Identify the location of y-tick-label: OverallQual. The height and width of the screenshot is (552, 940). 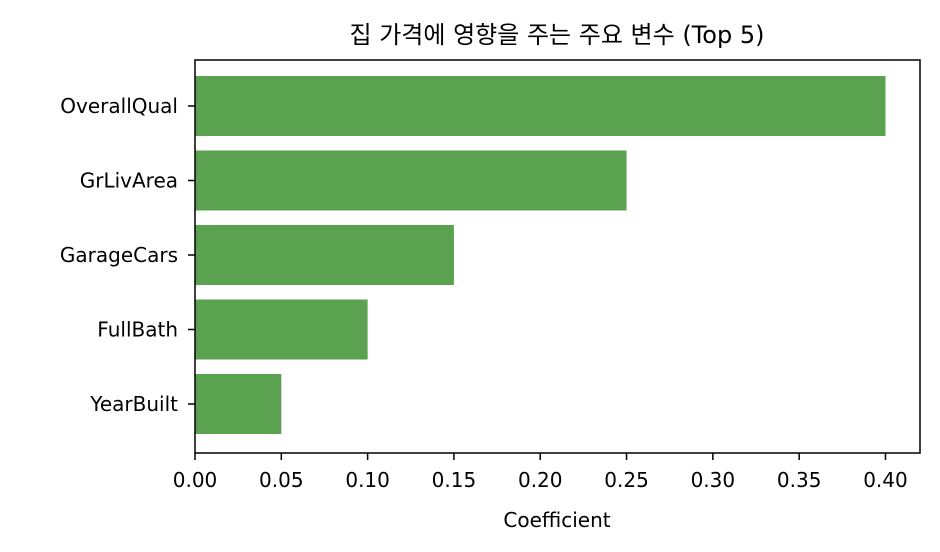
(119, 106).